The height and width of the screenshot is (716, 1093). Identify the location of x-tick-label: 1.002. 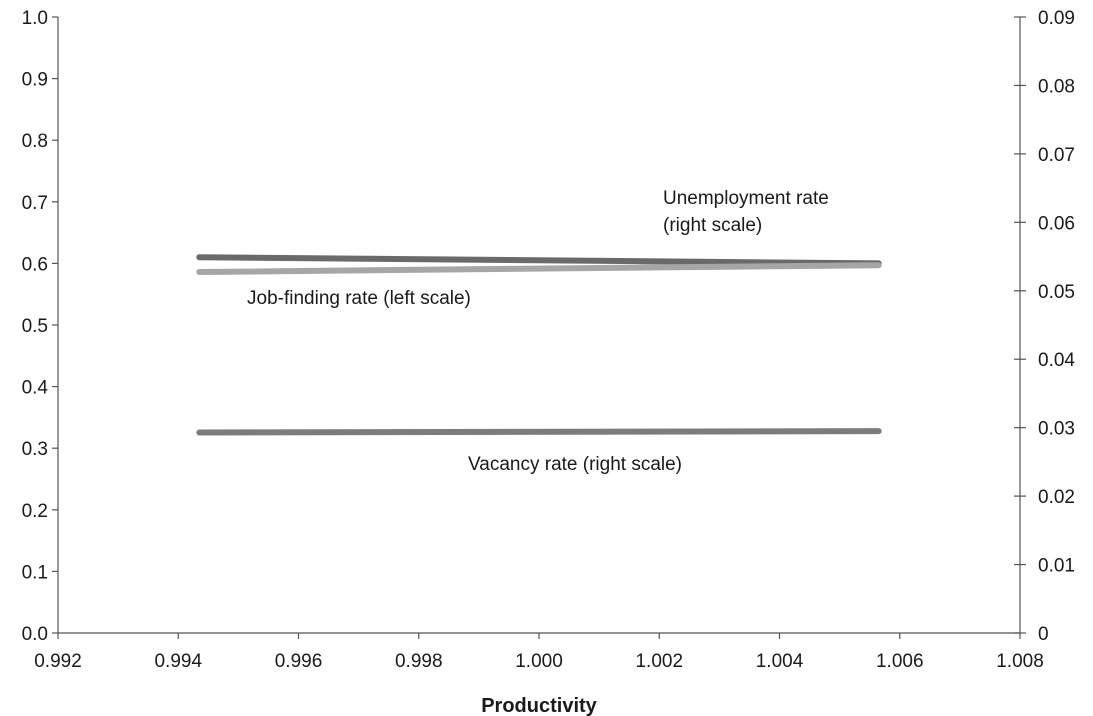
(659, 661).